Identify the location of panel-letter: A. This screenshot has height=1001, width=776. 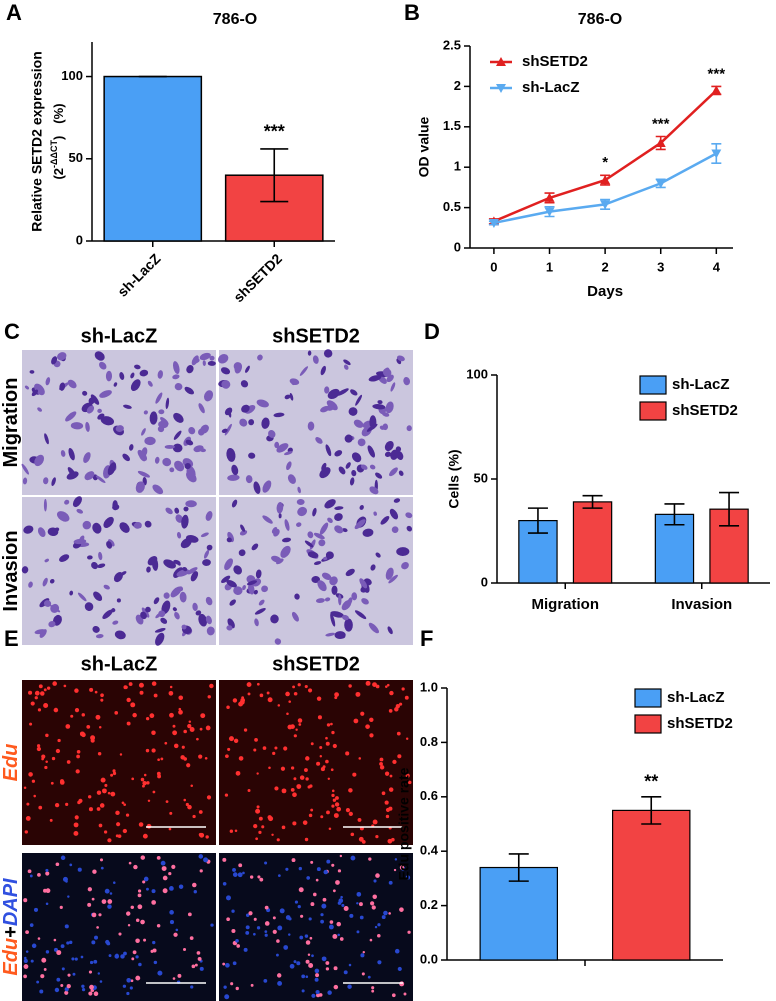
(14, 12).